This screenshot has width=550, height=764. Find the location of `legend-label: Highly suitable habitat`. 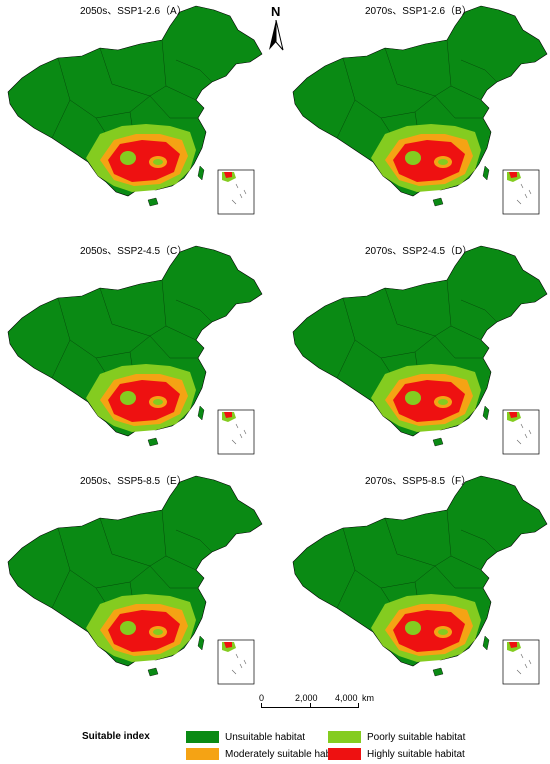

legend-label: Highly suitable habitat is located at coordinates (416, 754).